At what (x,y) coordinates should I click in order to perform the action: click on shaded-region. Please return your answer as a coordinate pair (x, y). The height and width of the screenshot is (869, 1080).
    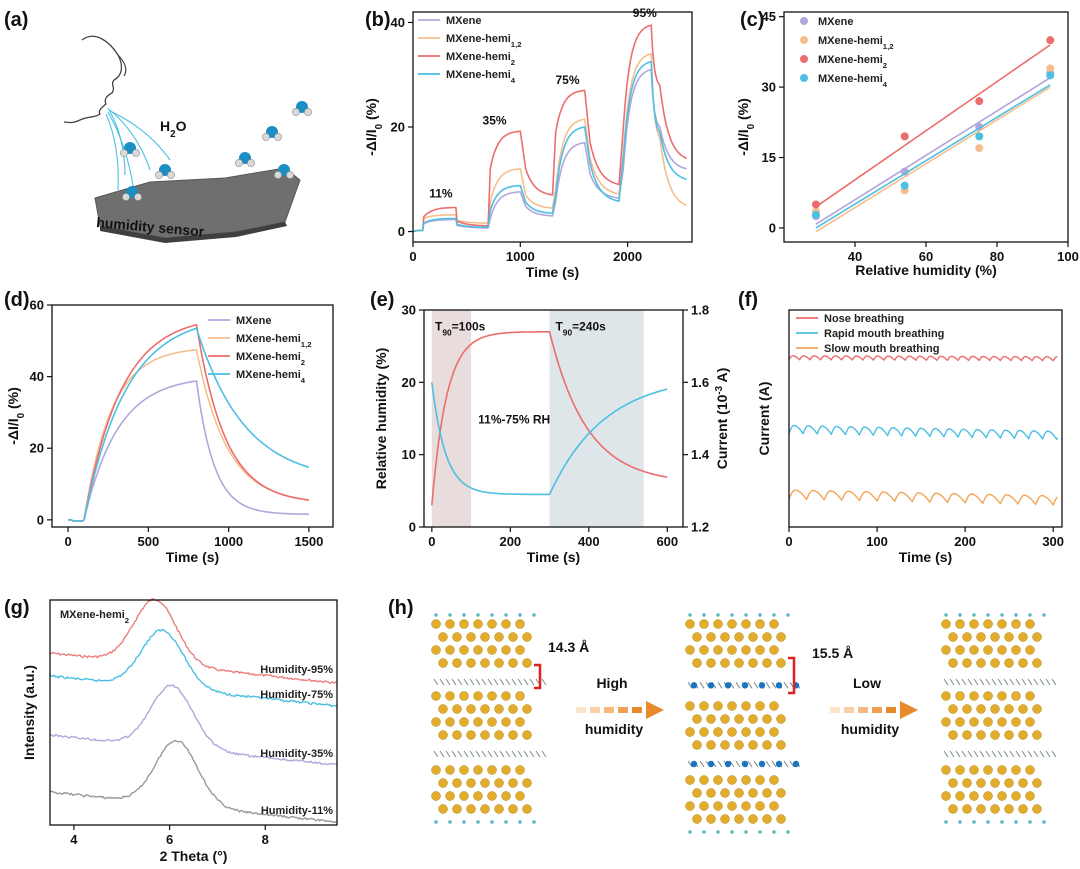
    Looking at the image, I should click on (596, 418).